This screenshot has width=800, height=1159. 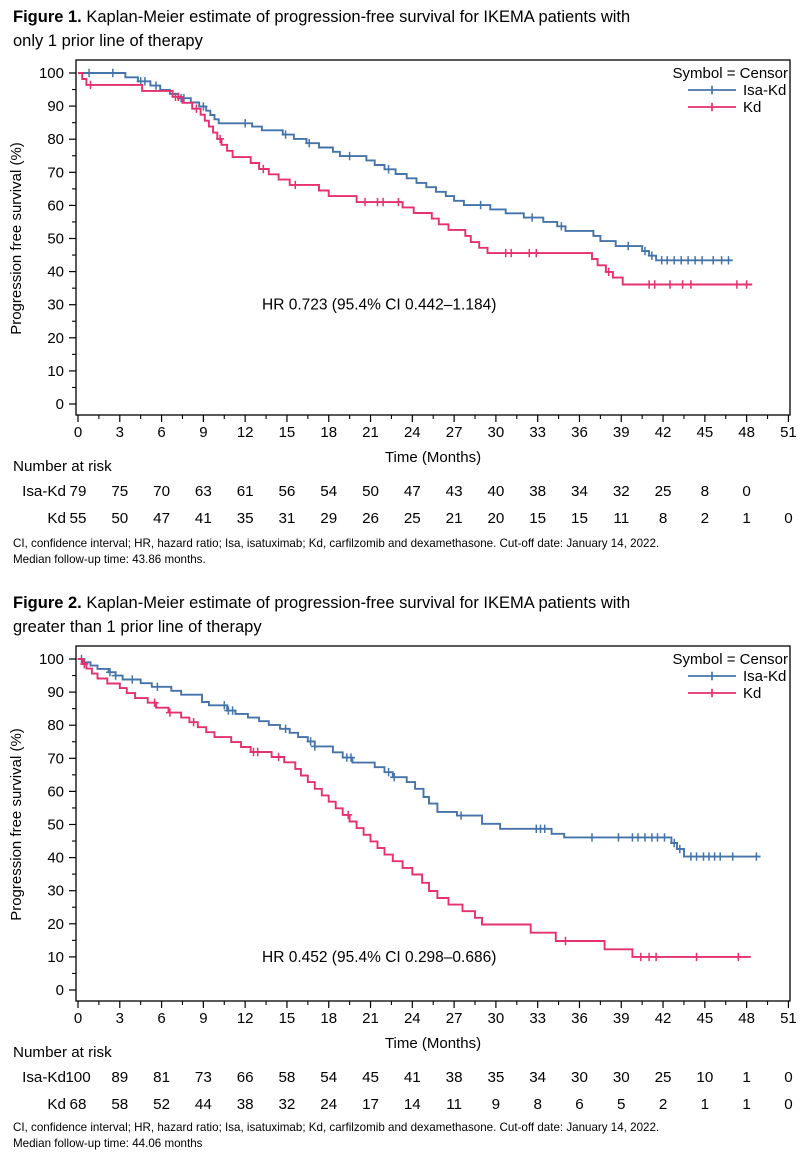 What do you see at coordinates (119, 491) in the screenshot?
I see `risk-value: 75` at bounding box center [119, 491].